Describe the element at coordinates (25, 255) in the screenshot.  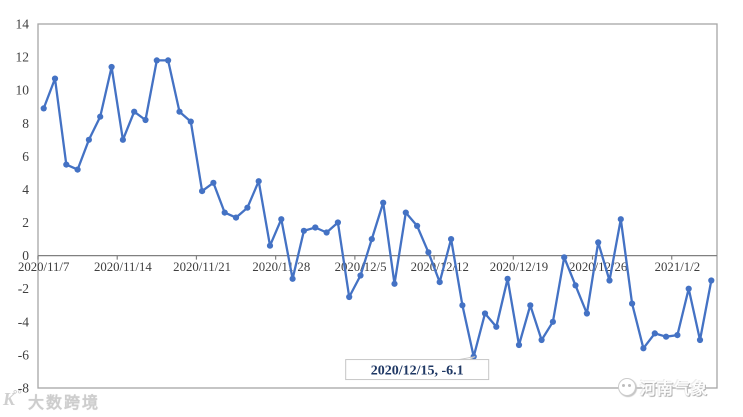
I see `y-axis-tick-label: 0` at that location.